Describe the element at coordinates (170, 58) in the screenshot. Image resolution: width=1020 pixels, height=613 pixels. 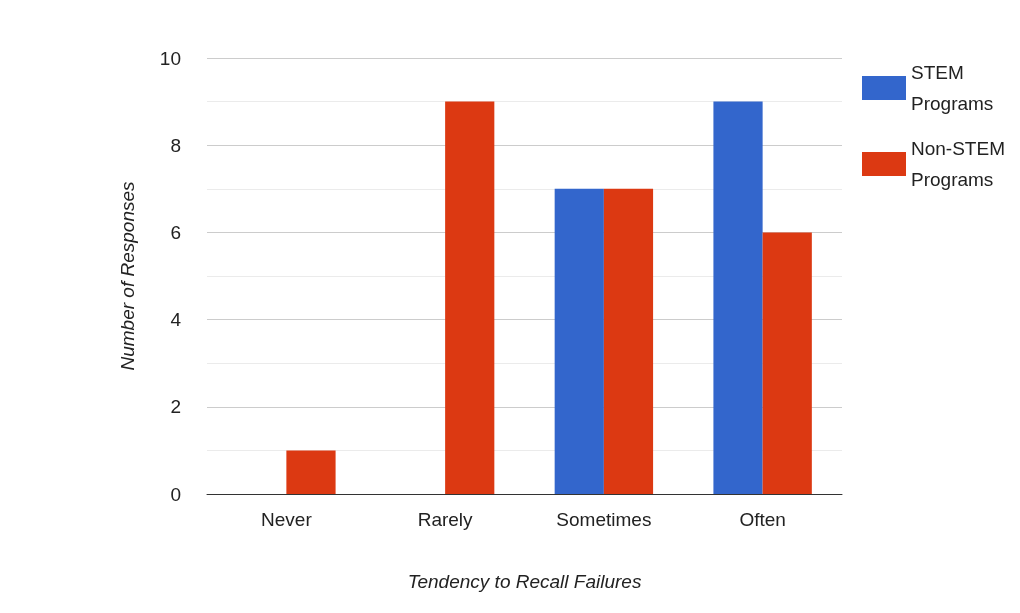
I see `y-tick-label: 10` at that location.